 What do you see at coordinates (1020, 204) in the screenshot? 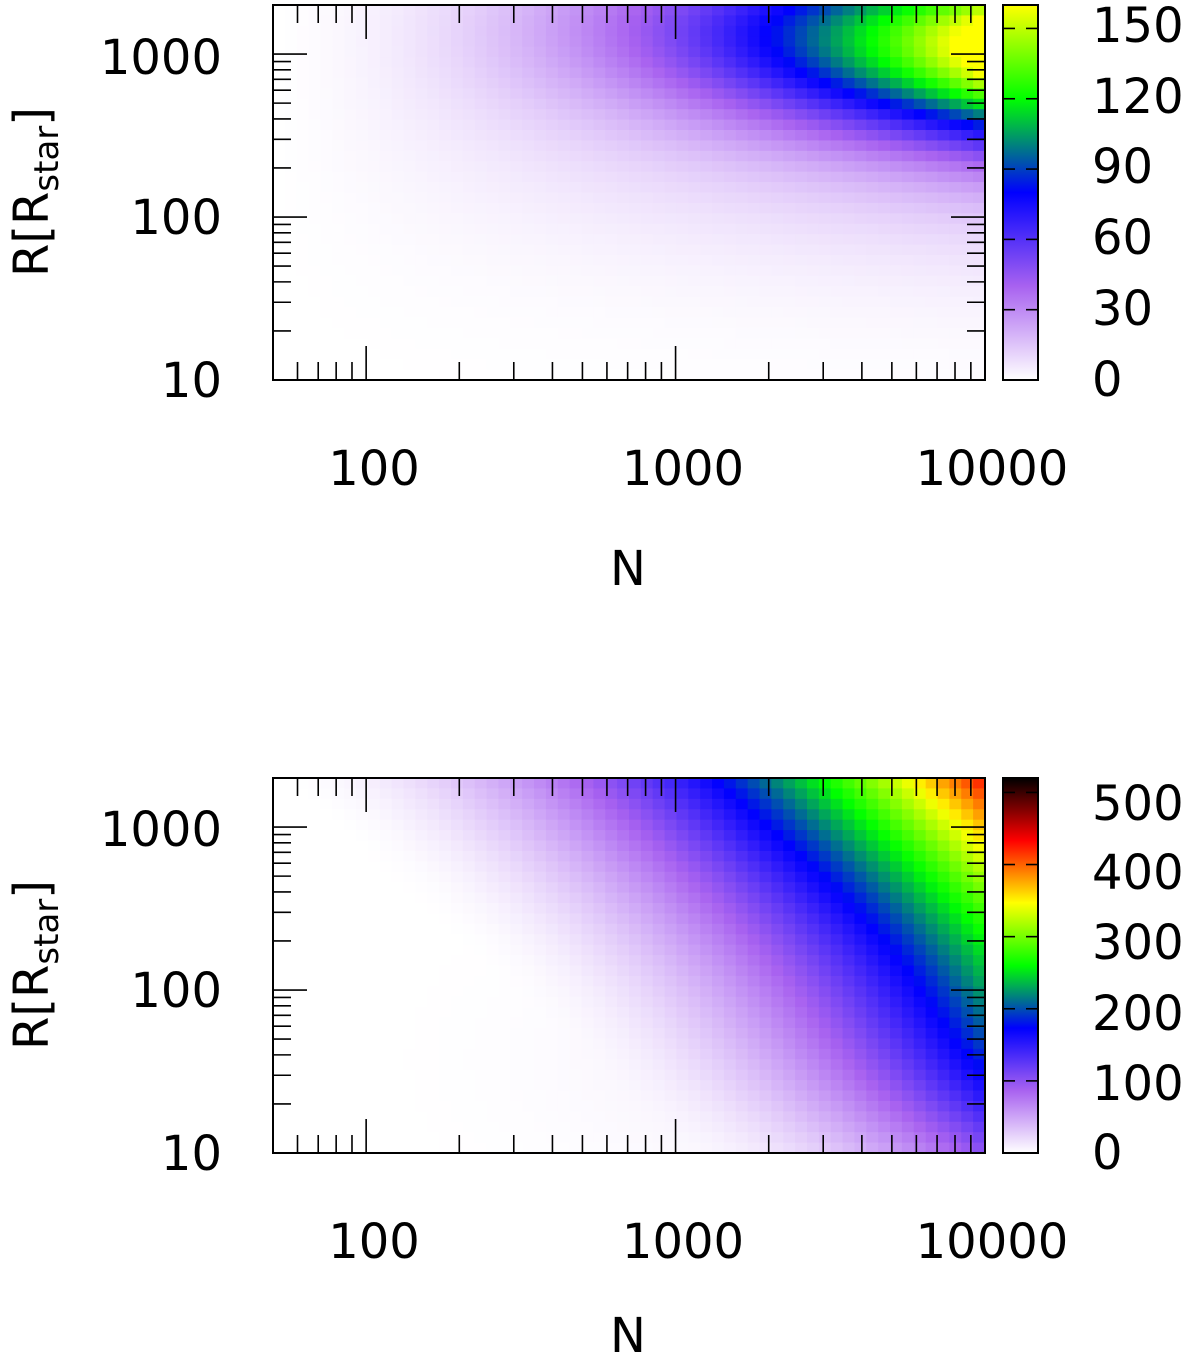
I see `colorbar-ticks` at bounding box center [1020, 204].